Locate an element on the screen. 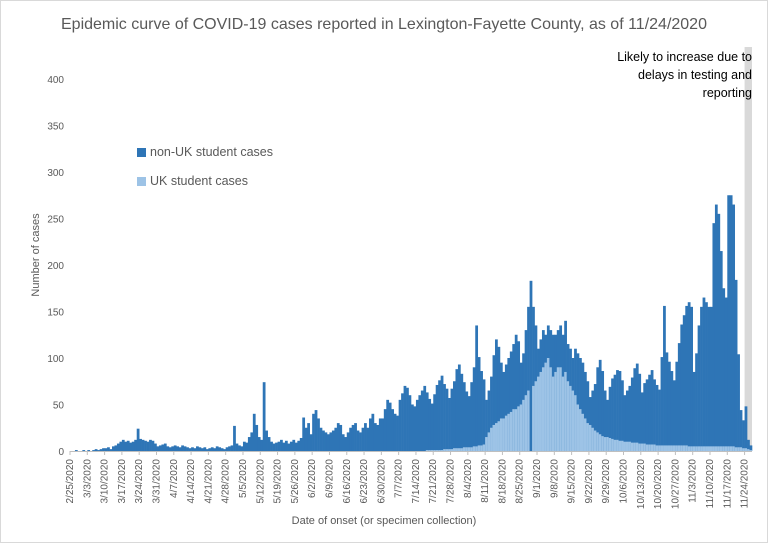 This screenshot has width=768, height=543. x-tick-label: 4/28/2020 is located at coordinates (226, 481).